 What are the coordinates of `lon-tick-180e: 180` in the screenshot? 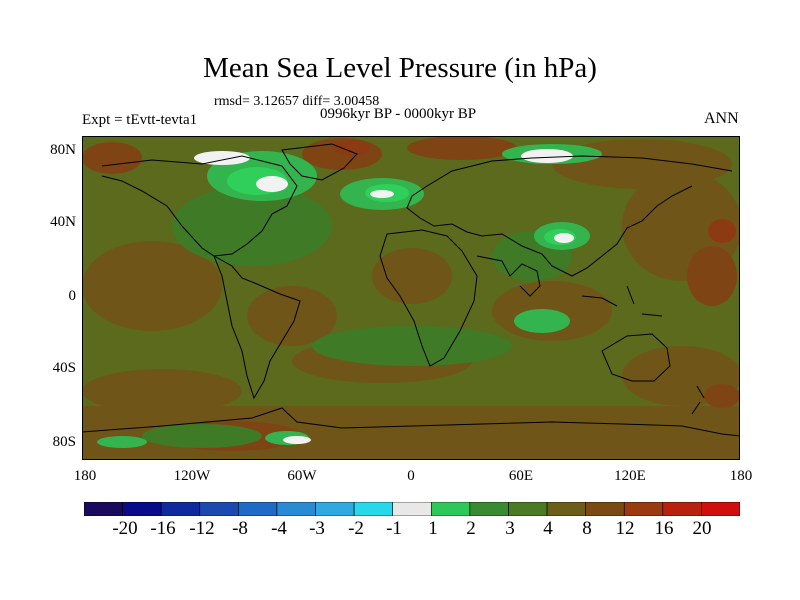 It's located at (741, 476).